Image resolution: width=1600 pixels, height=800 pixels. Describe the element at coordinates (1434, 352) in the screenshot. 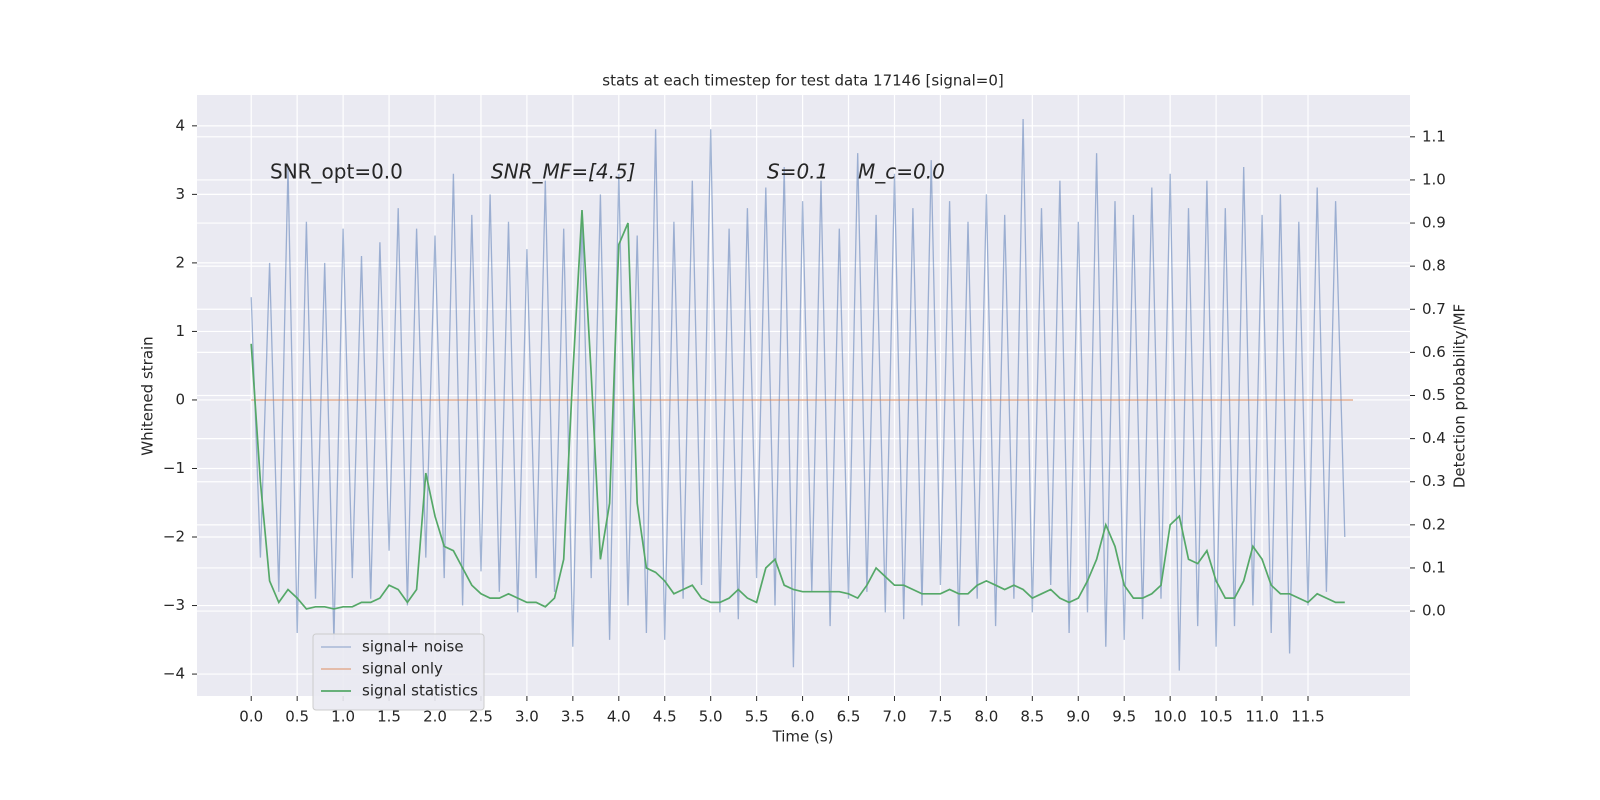

I see `y2-tick-label: 0.6` at that location.